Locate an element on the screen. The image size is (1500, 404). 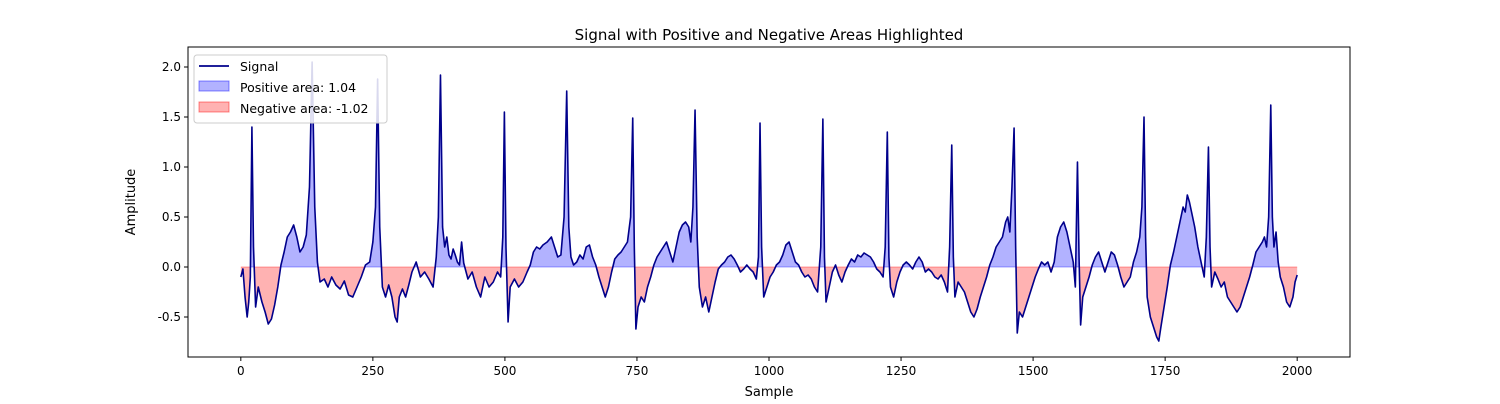
x-tick-label: 1000 is located at coordinates (769, 371).